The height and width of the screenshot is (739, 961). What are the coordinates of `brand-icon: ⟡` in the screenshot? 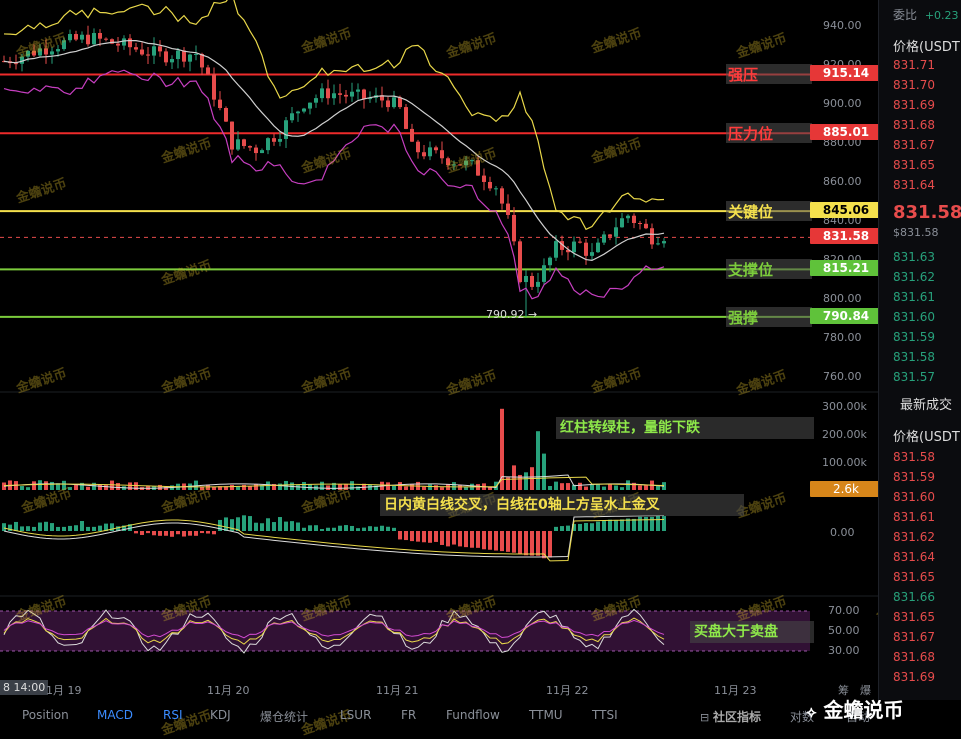 It's located at (811, 711).